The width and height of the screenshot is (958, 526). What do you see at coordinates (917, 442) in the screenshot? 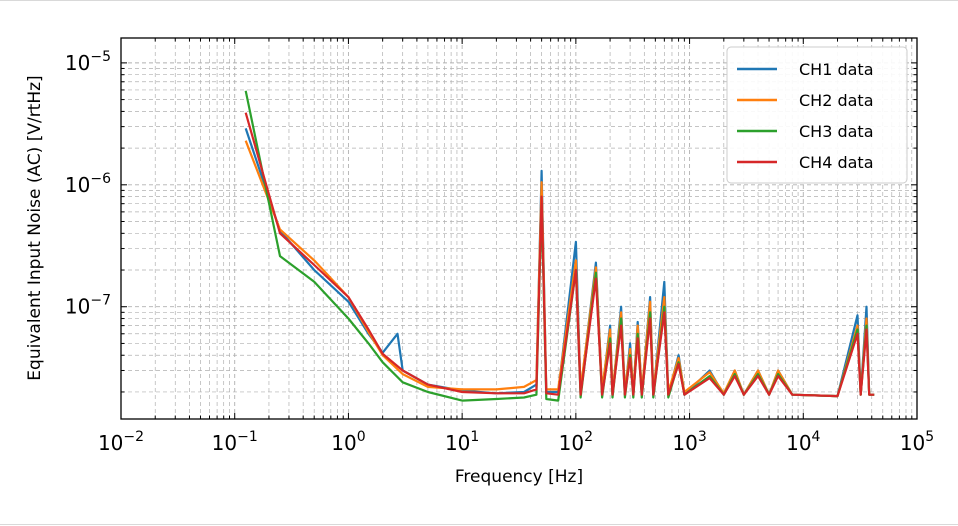
I see `x-tick-label: 10⁵` at bounding box center [917, 442].